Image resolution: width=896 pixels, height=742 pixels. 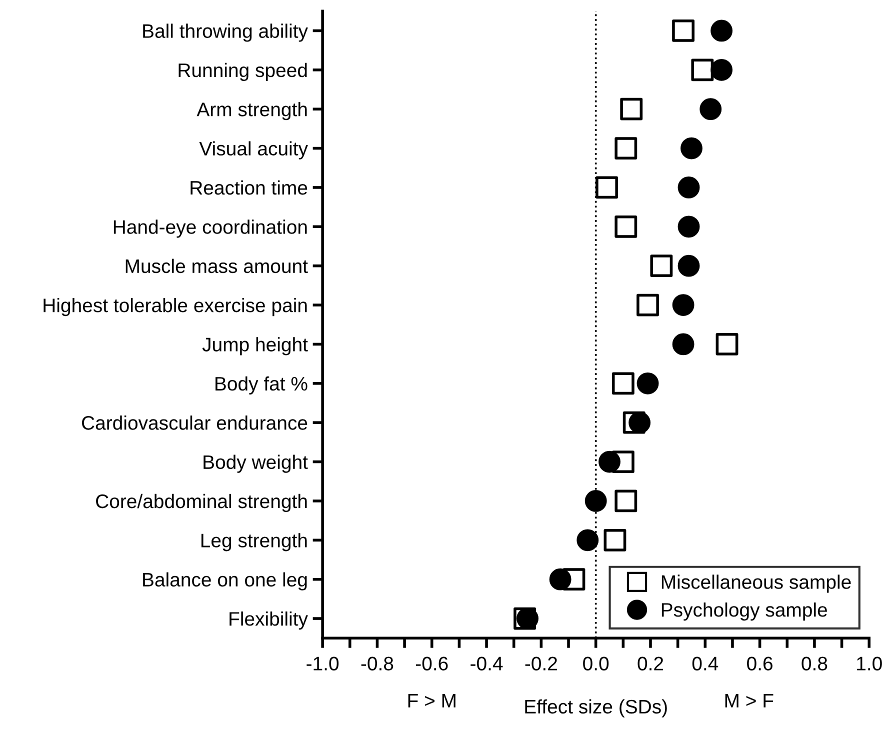 I want to click on y-tick-label: Jump height, so click(x=255, y=346).